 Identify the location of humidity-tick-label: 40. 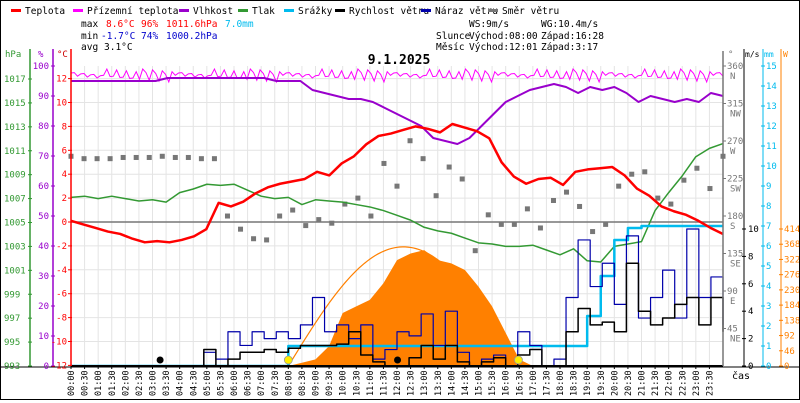
(43, 247).